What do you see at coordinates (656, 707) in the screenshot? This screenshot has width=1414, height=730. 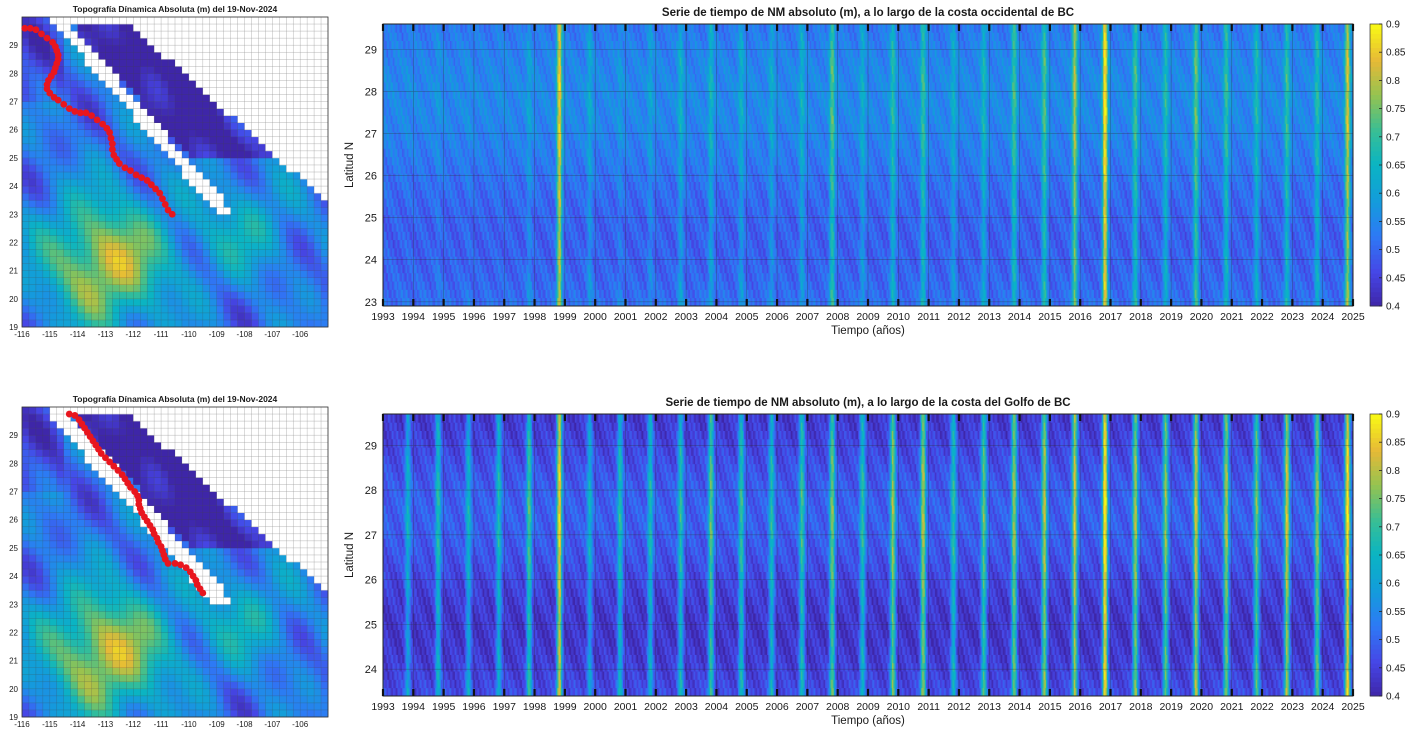 I see `series-x-tick-label: 2002` at bounding box center [656, 707].